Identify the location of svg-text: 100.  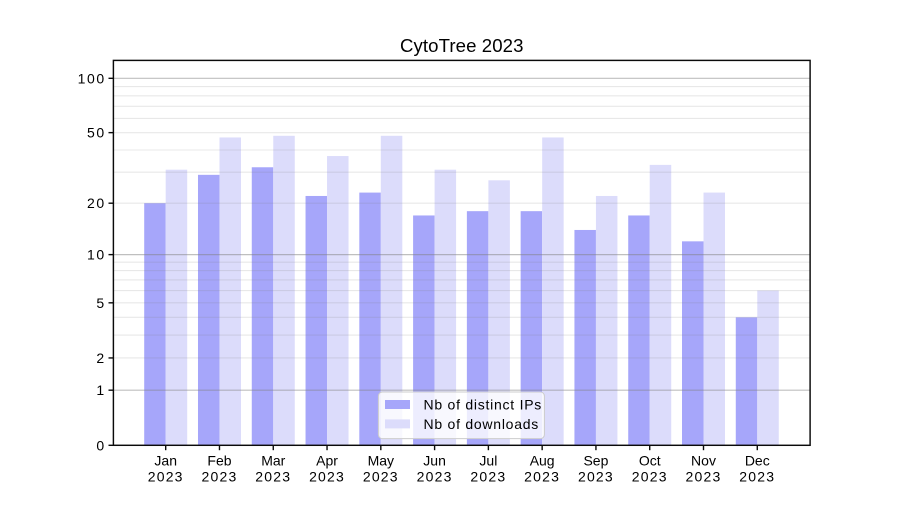
(92, 78).